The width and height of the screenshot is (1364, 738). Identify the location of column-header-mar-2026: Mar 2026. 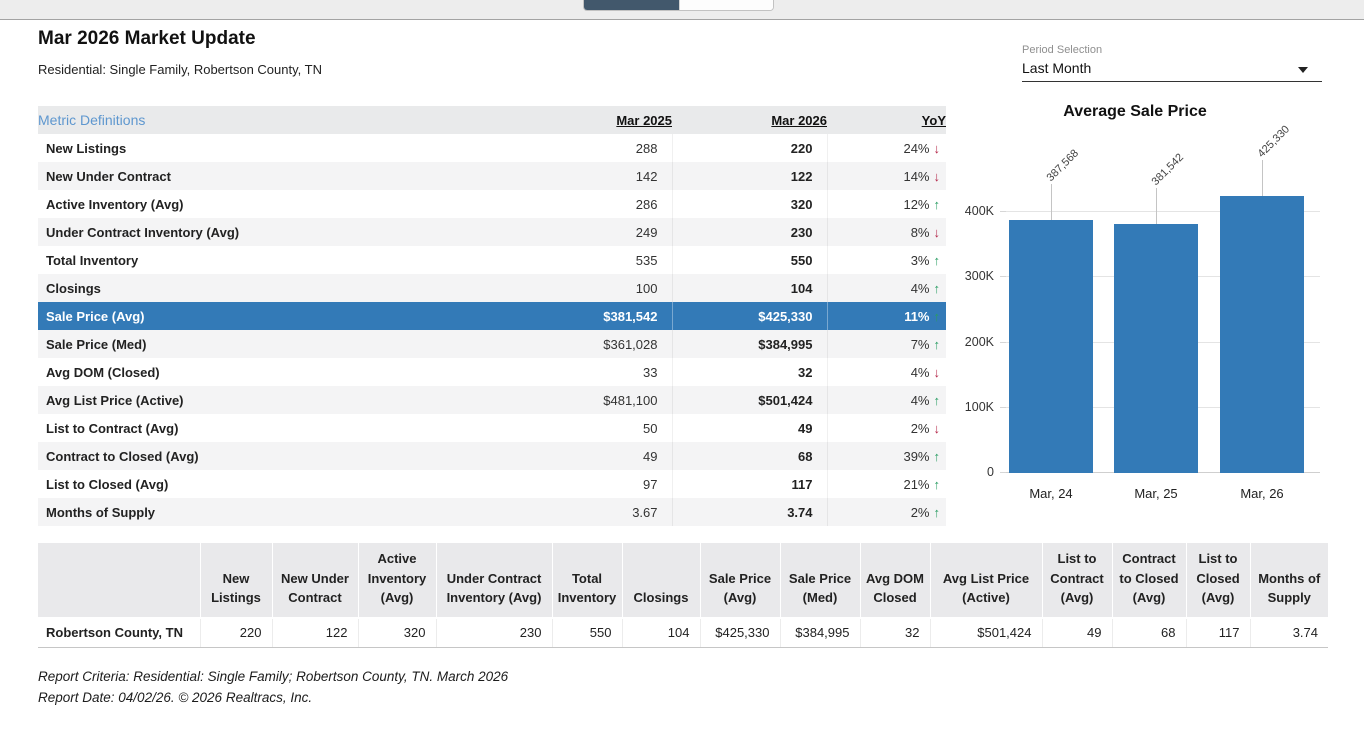
(799, 120).